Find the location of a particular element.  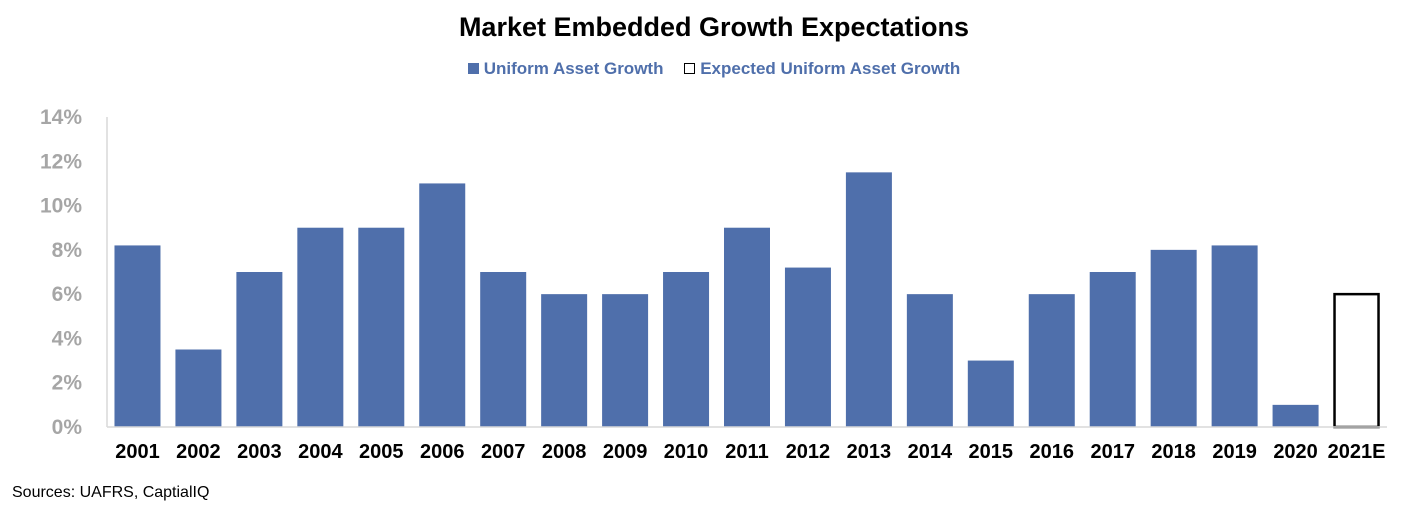

x-tick-label: 2009 is located at coordinates (625, 452).